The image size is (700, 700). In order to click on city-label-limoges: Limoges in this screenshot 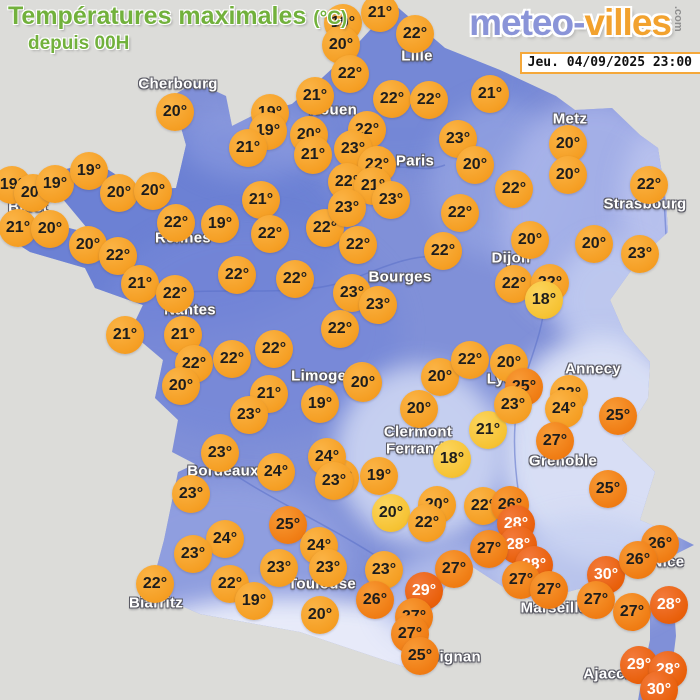, I will do `click(323, 376)`.